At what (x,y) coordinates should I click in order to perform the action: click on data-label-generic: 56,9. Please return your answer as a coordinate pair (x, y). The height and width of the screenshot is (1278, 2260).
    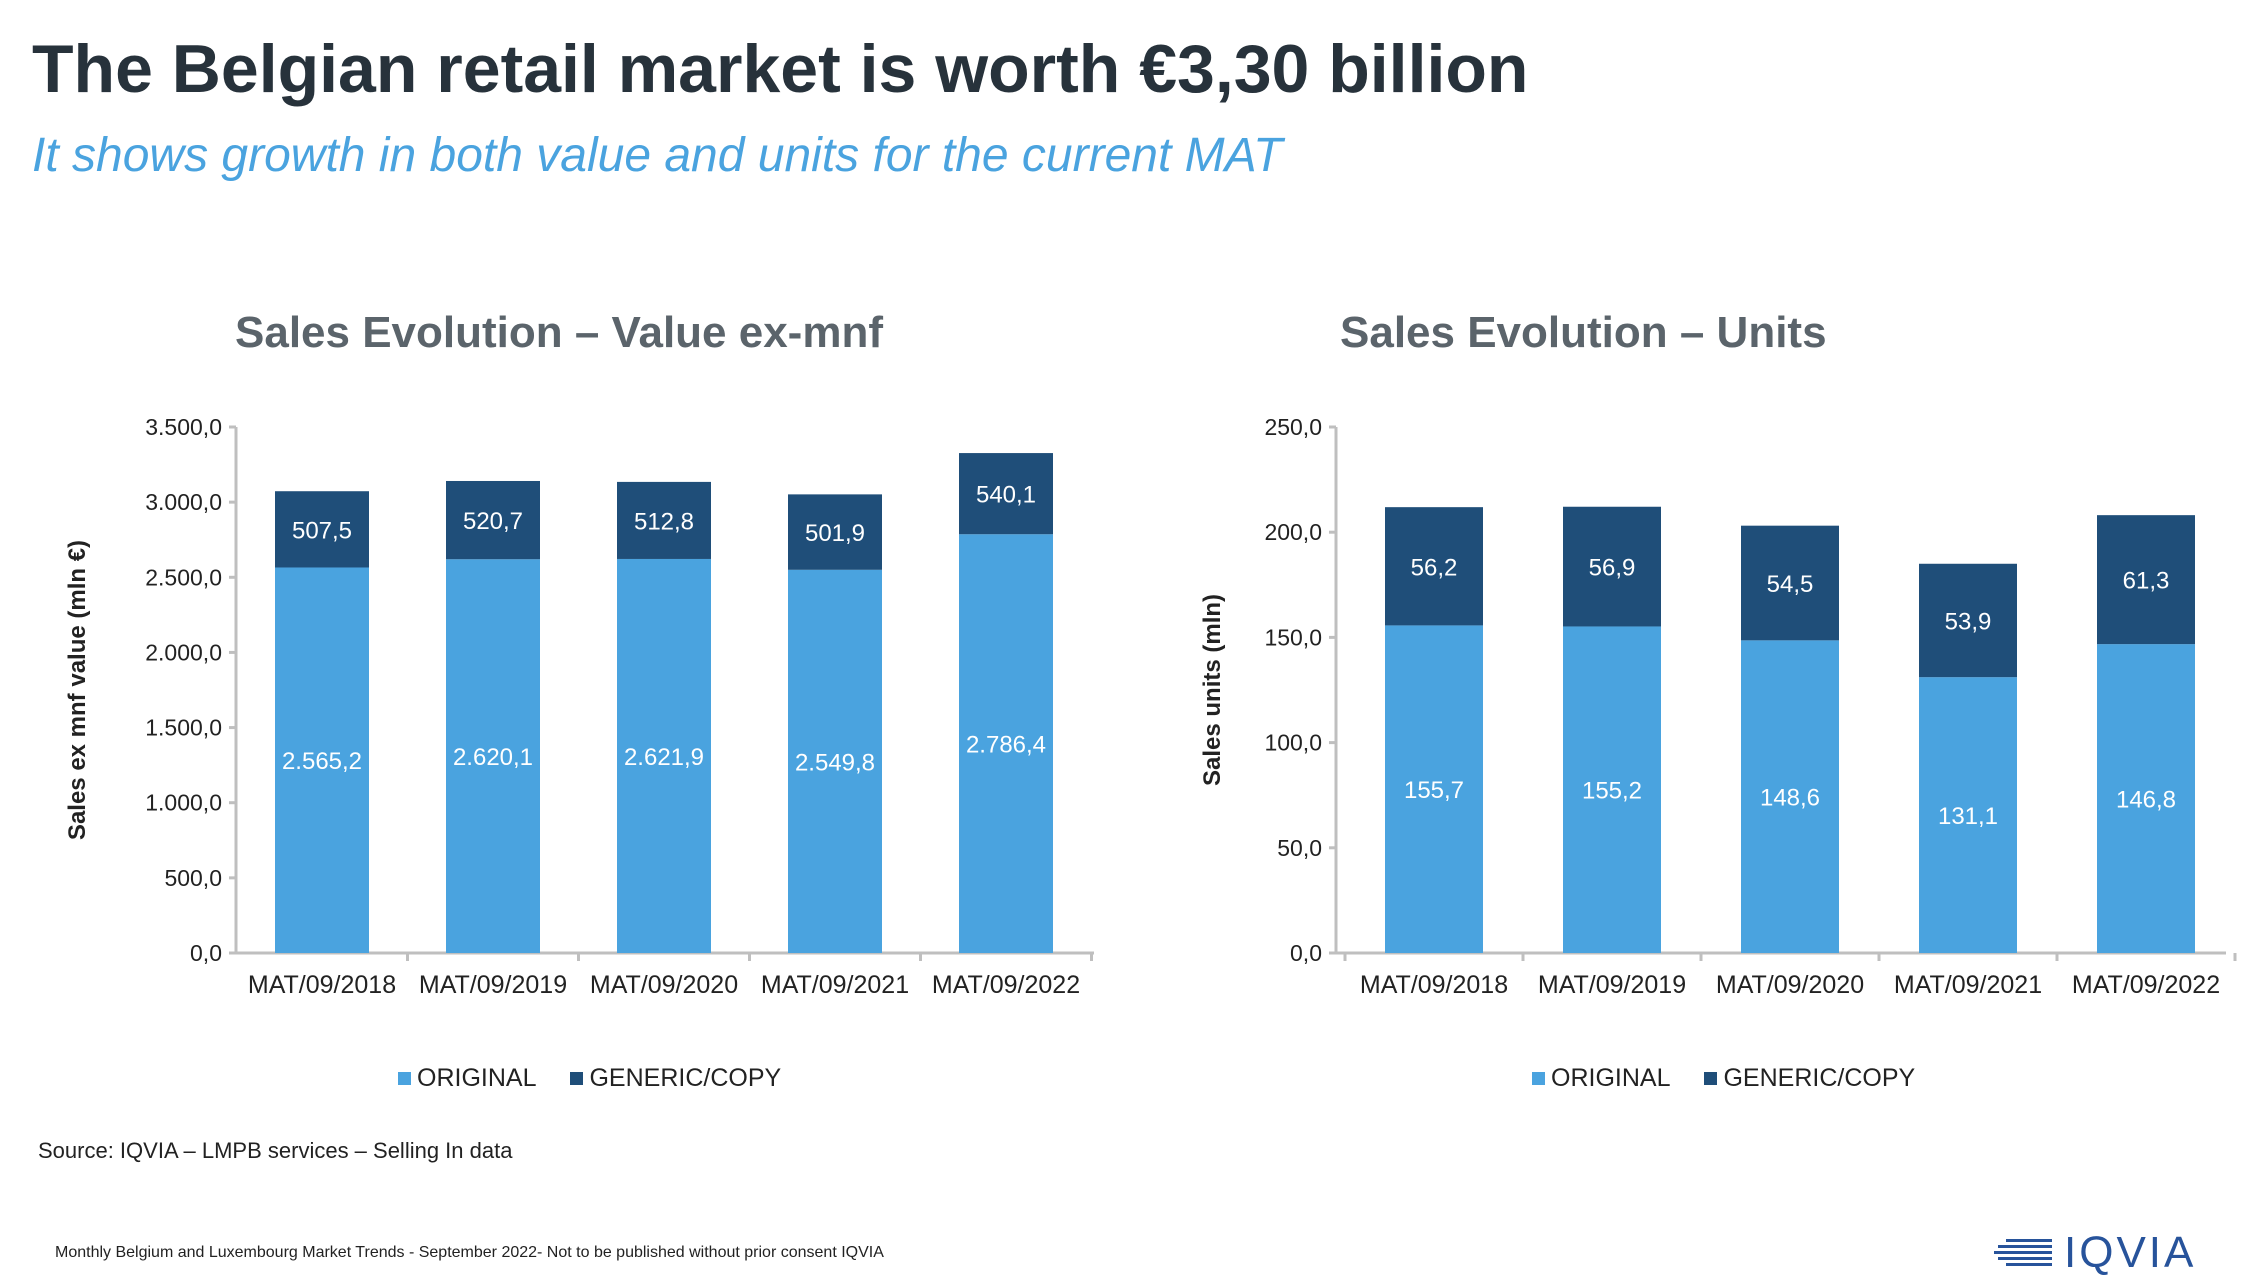
    Looking at the image, I should click on (1612, 568).